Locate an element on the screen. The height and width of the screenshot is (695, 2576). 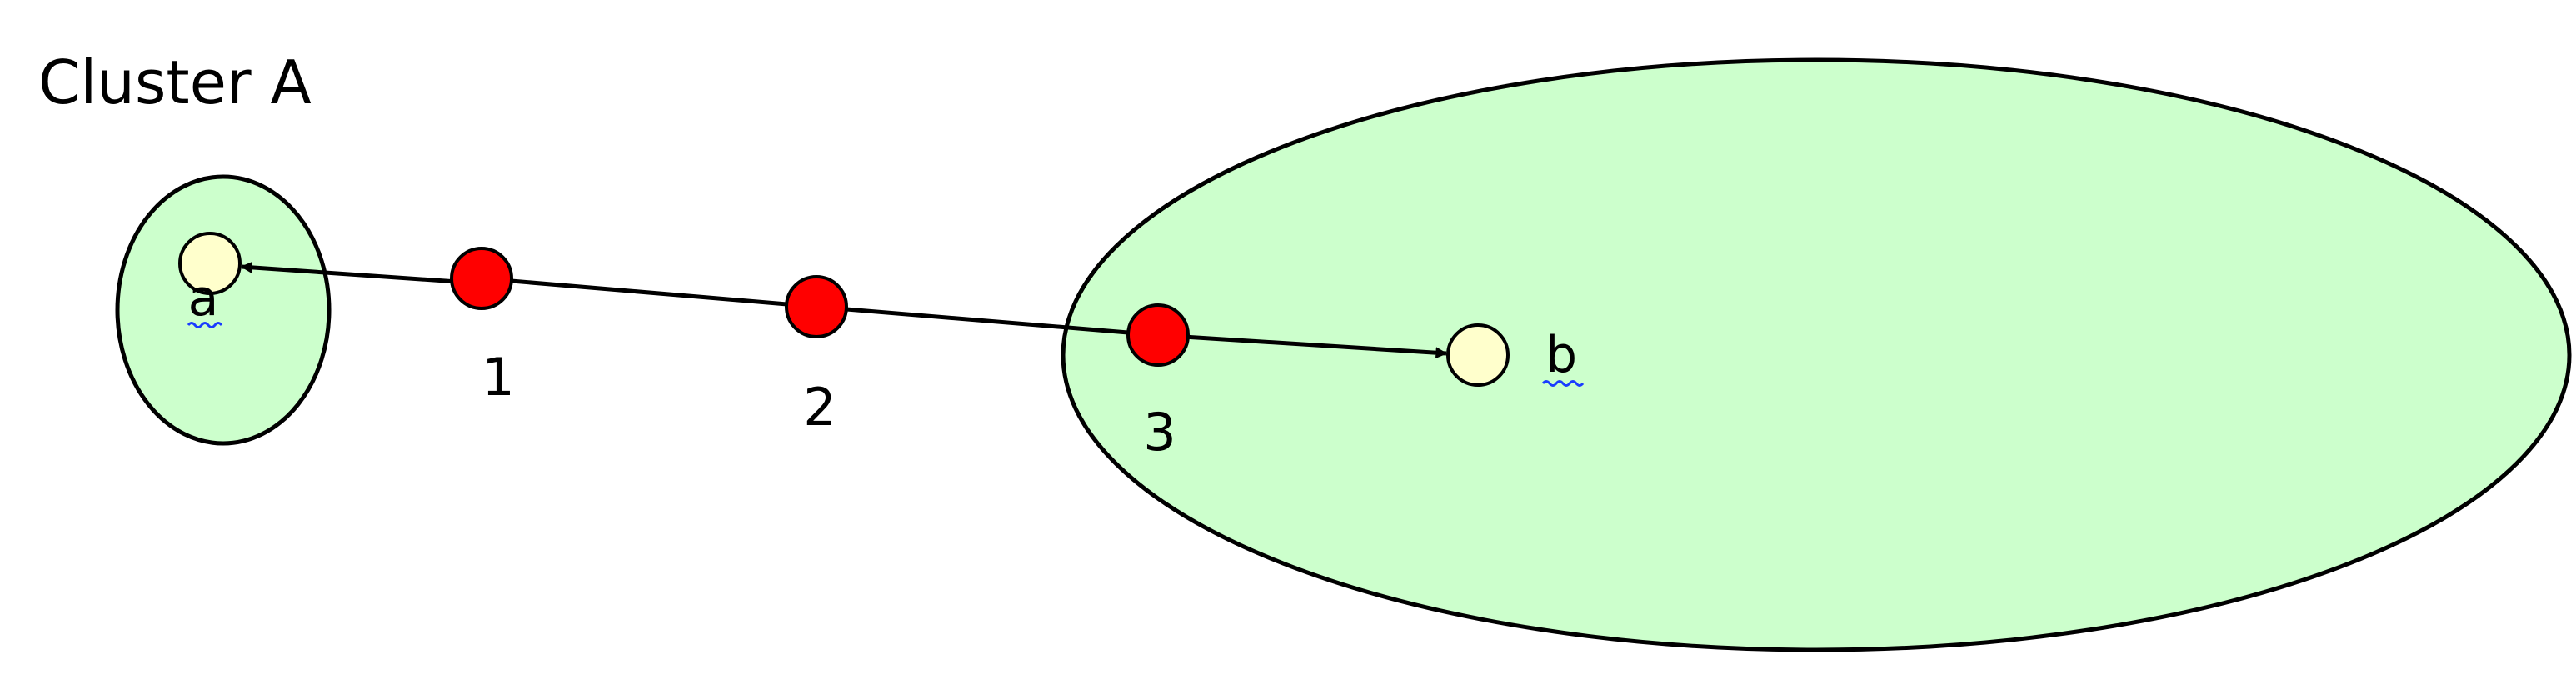
node-b-spell-underline is located at coordinates (1563, 383).